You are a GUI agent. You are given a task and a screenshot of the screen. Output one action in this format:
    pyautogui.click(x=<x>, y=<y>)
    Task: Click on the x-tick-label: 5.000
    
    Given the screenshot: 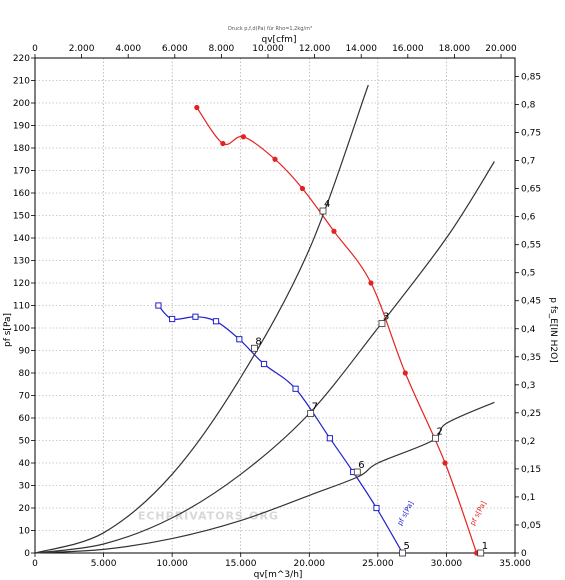 What is the action you would take?
    pyautogui.click(x=104, y=564)
    